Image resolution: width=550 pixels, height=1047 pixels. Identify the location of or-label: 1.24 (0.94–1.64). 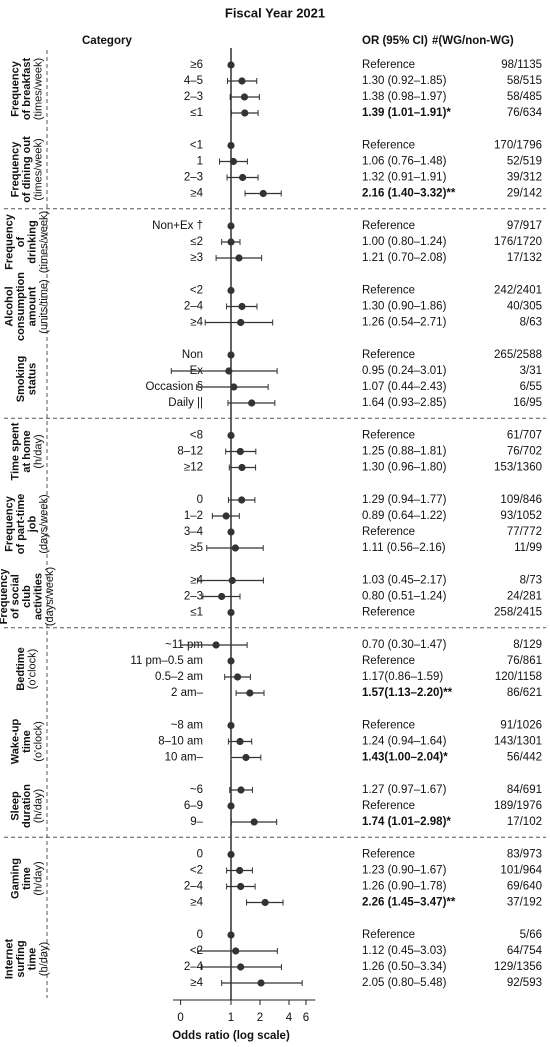
(404, 742).